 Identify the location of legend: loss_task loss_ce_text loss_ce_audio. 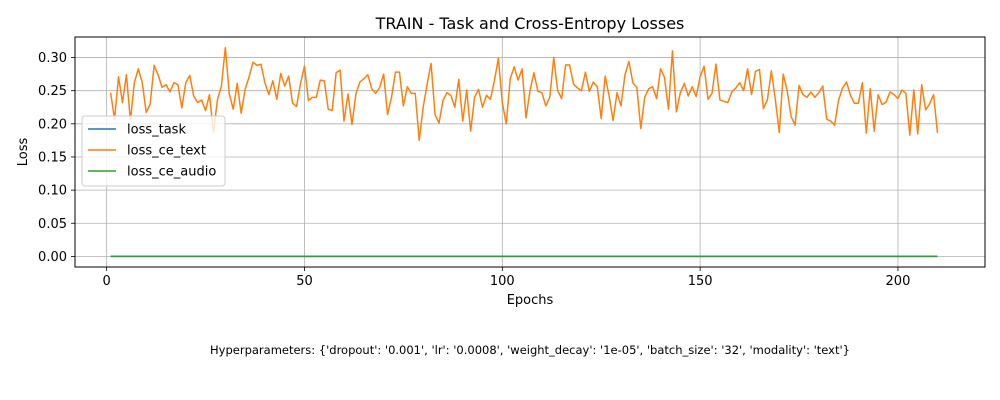
(153, 151).